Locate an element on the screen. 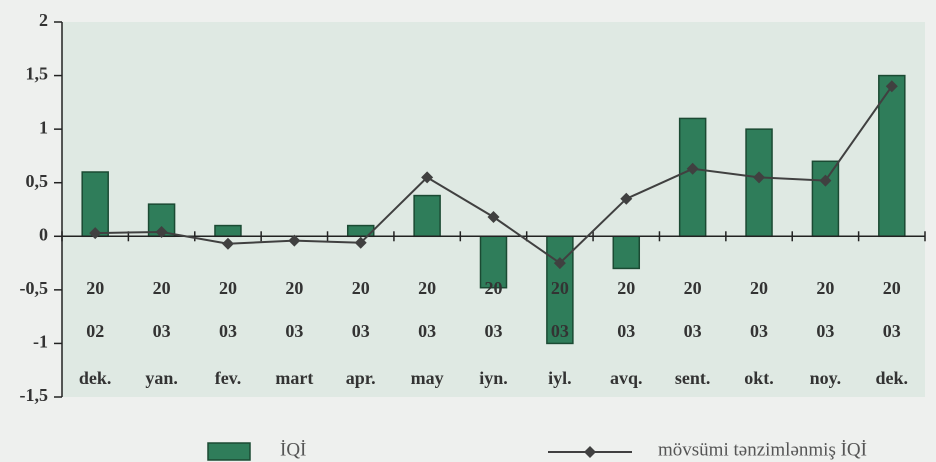  x-tick-label: avq. is located at coordinates (626, 378).